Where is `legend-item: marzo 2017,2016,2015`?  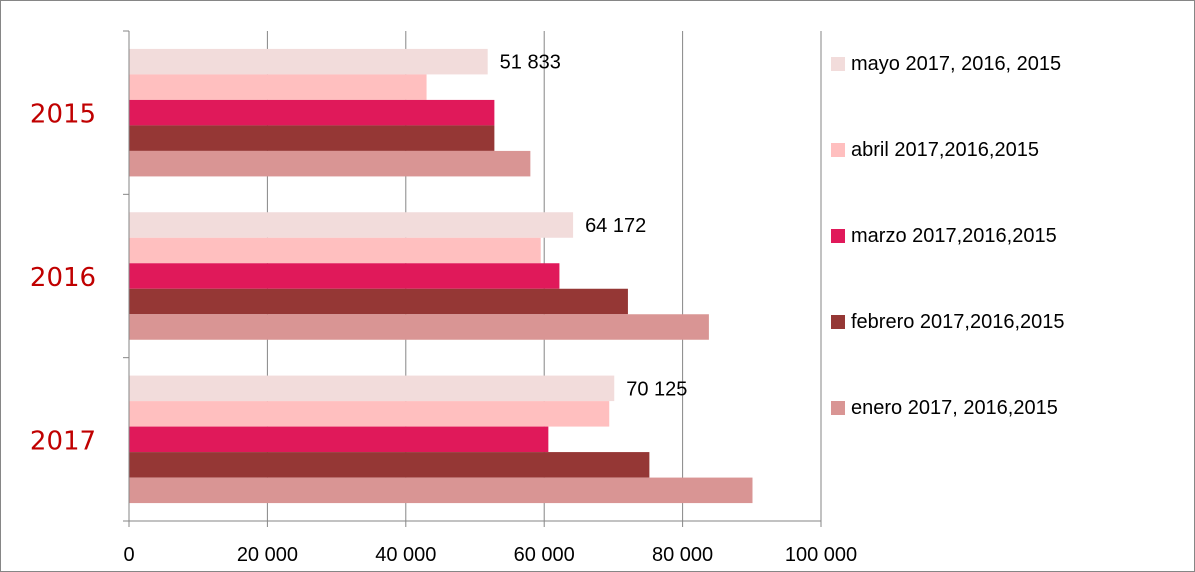 legend-item: marzo 2017,2016,2015 is located at coordinates (986, 236).